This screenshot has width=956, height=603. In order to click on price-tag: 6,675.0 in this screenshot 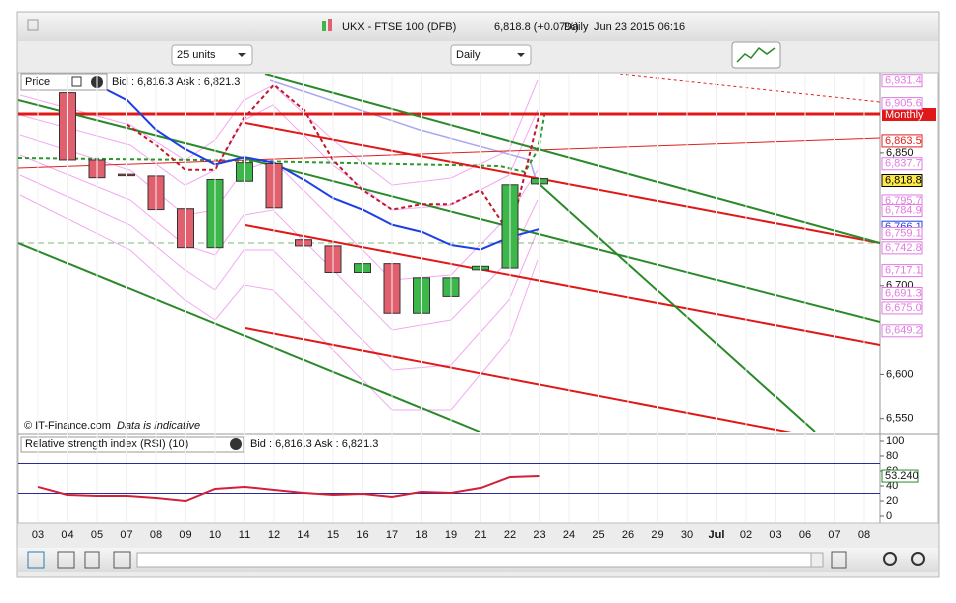, I will do `click(903, 308)`.